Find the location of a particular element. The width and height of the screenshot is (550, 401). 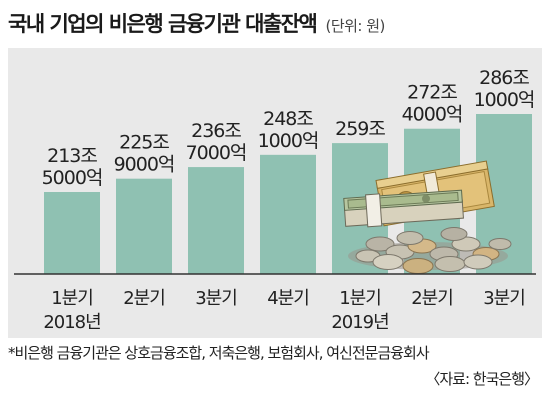

data-label-6-sub: 4000억 is located at coordinates (432, 115).